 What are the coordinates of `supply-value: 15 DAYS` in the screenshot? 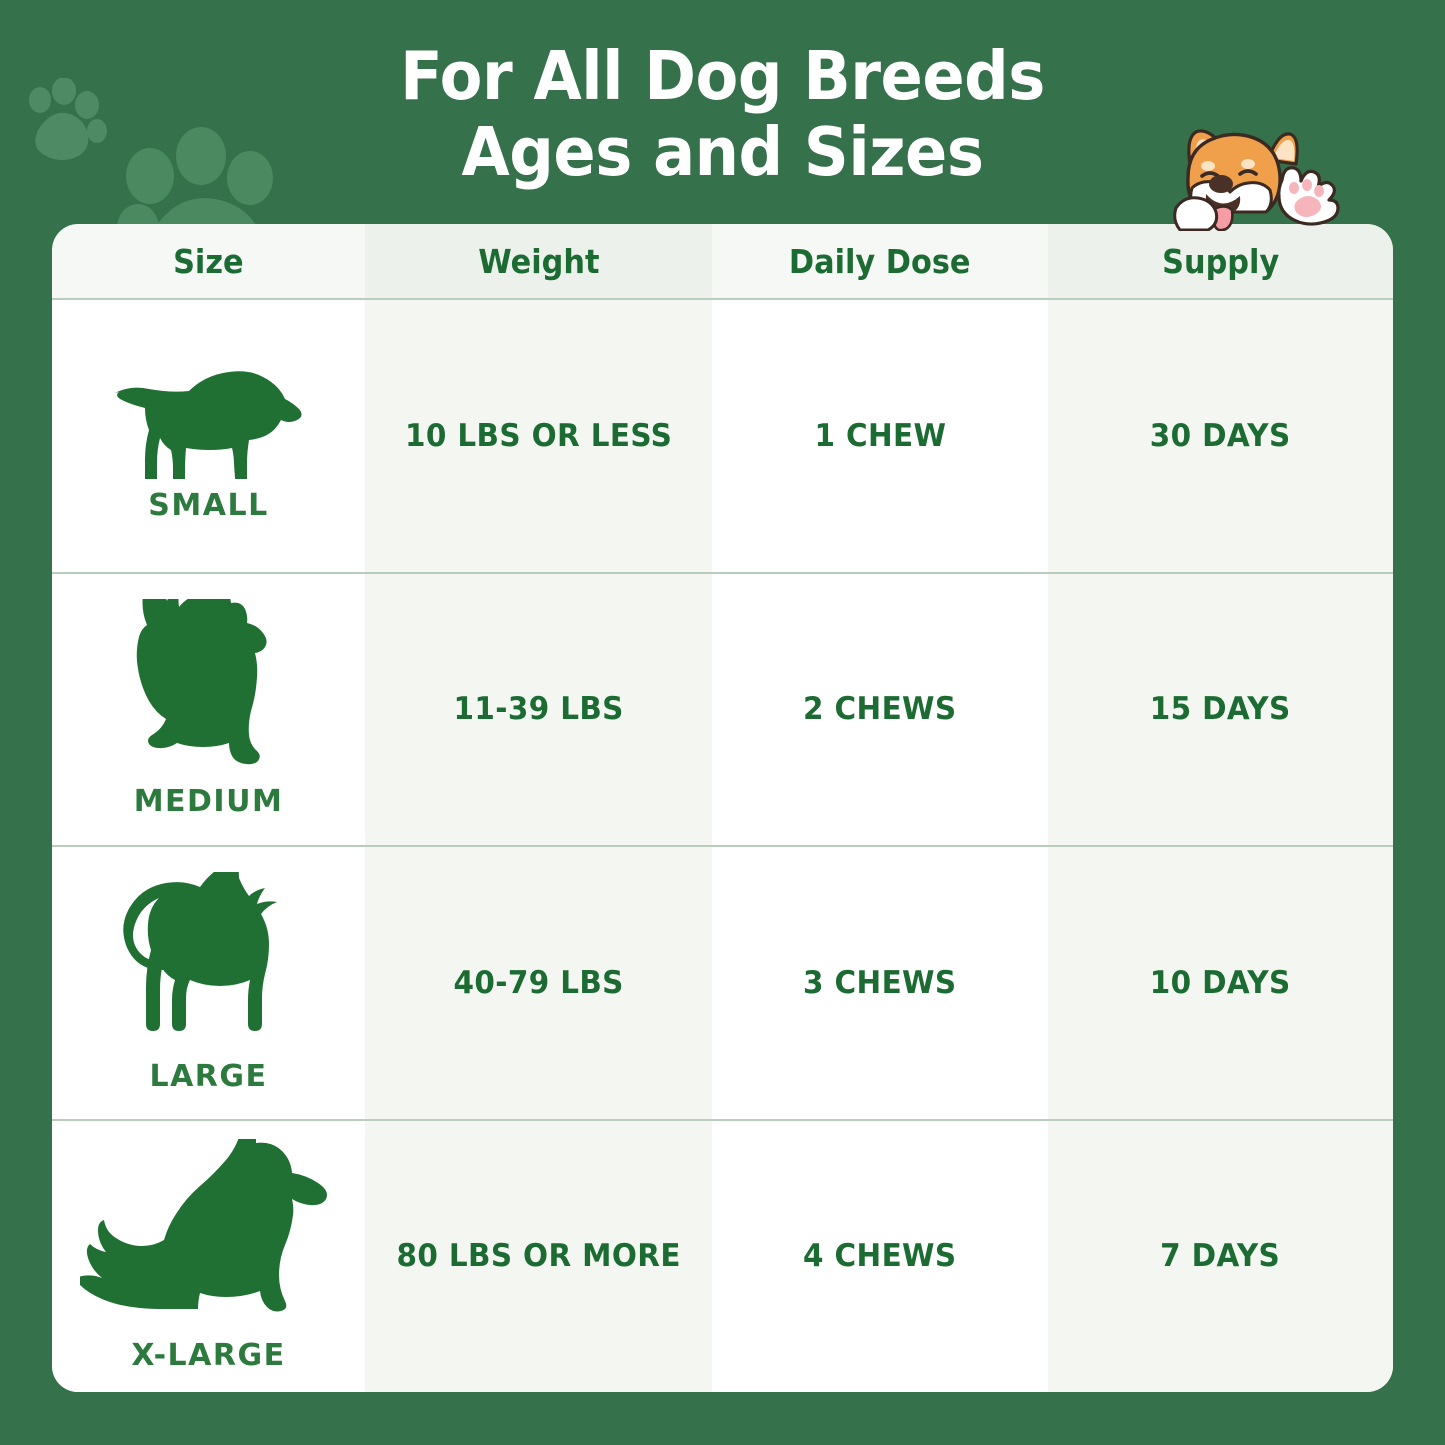 It's located at (1220, 709).